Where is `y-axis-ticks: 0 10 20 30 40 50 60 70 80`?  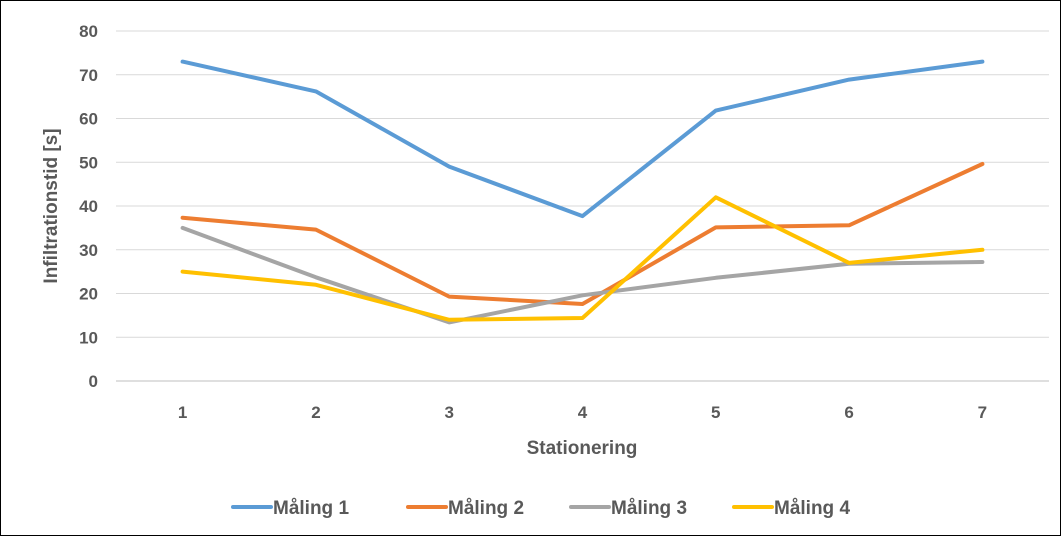 y-axis-ticks: 0 10 20 30 40 50 60 70 80 is located at coordinates (88, 206).